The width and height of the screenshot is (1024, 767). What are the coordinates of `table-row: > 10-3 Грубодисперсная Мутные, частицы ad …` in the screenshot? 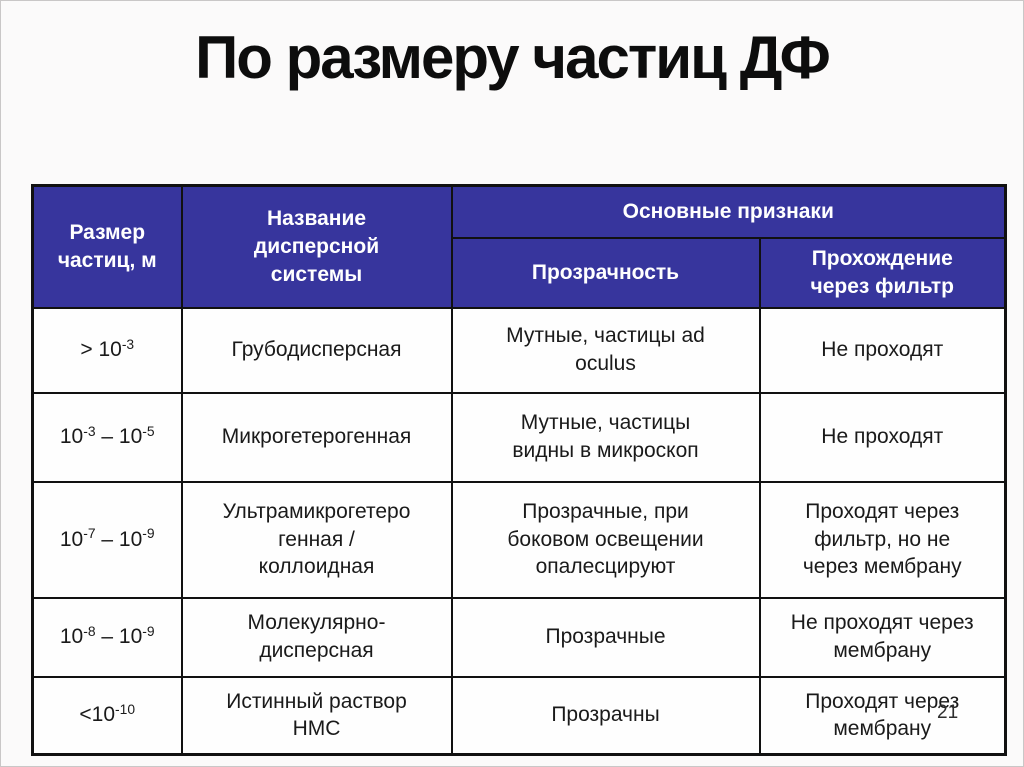 It's located at (519, 350).